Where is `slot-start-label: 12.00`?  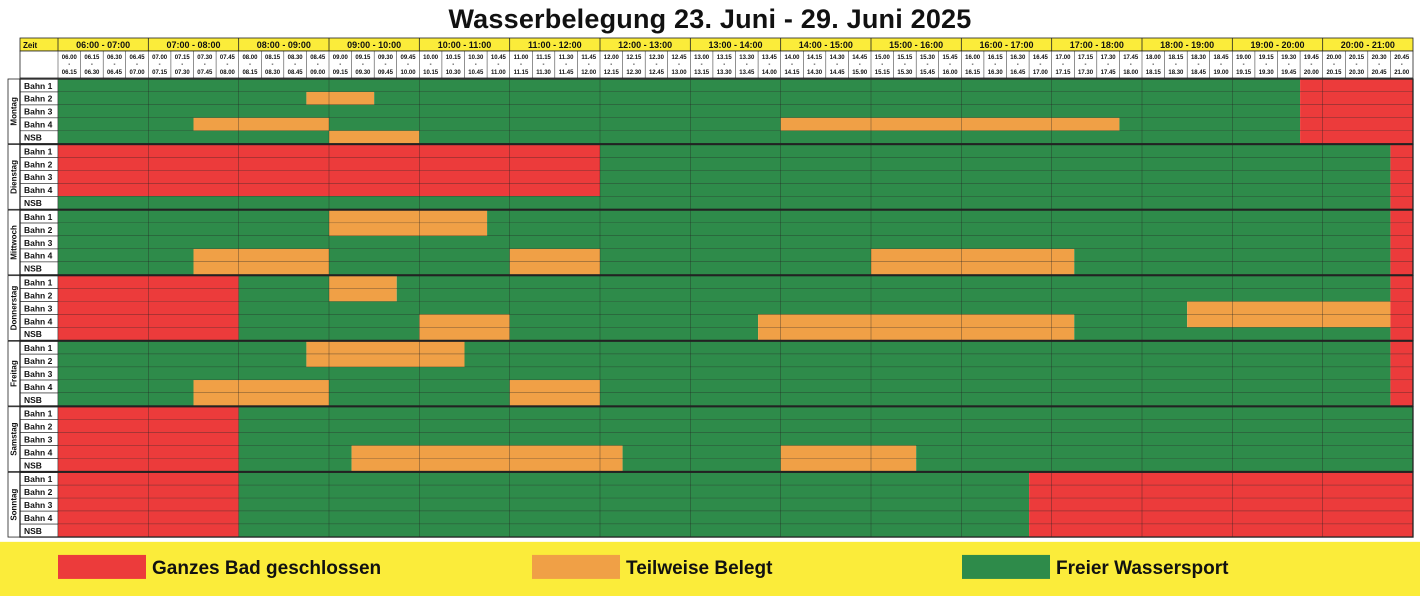 slot-start-label: 12.00 is located at coordinates (612, 58).